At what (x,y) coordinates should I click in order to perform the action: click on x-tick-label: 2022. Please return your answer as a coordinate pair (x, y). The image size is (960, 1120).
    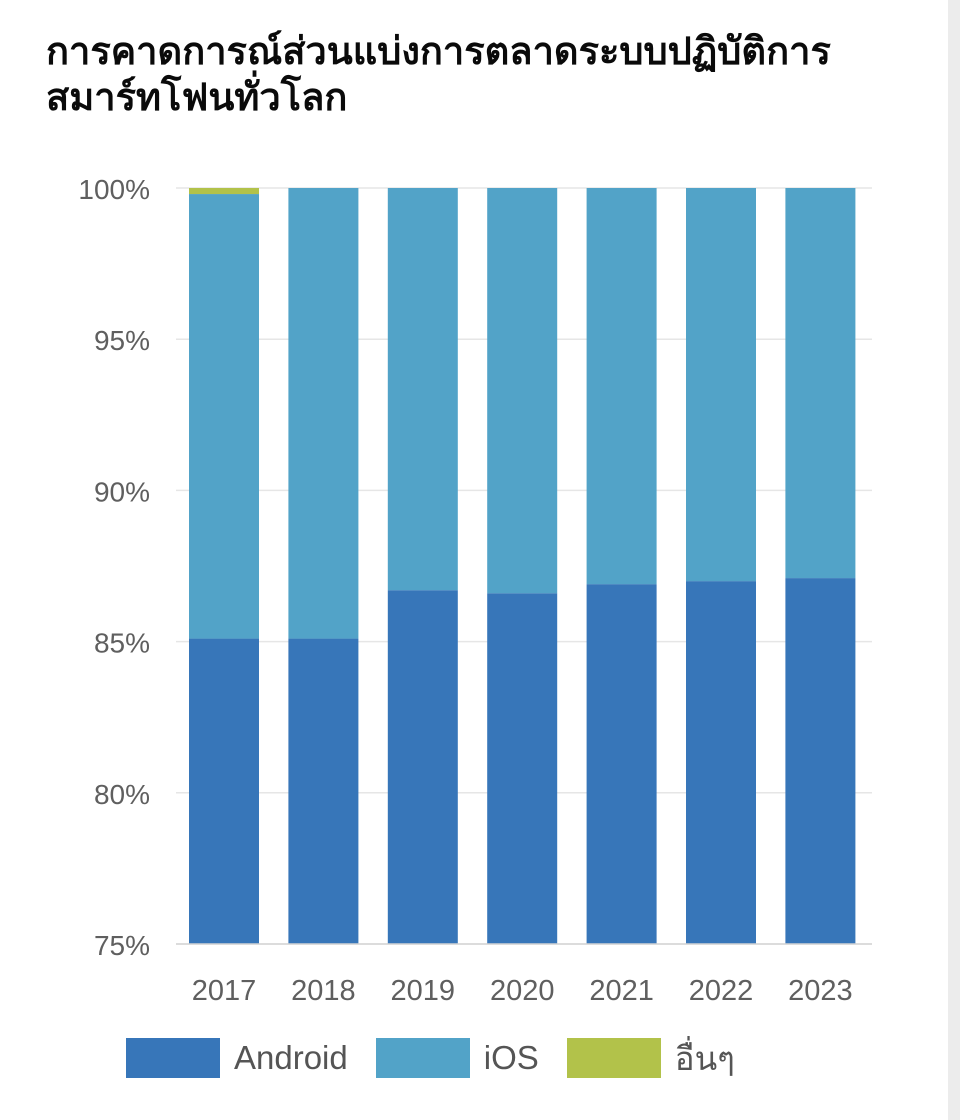
    Looking at the image, I should click on (721, 991).